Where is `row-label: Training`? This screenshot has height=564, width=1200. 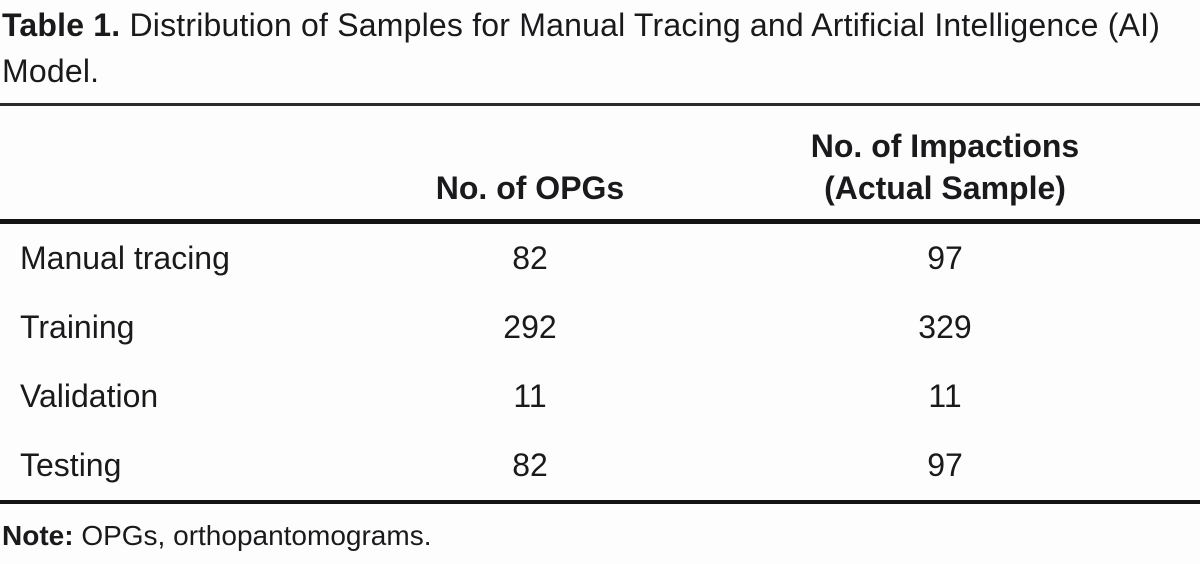
row-label: Training is located at coordinates (77, 327).